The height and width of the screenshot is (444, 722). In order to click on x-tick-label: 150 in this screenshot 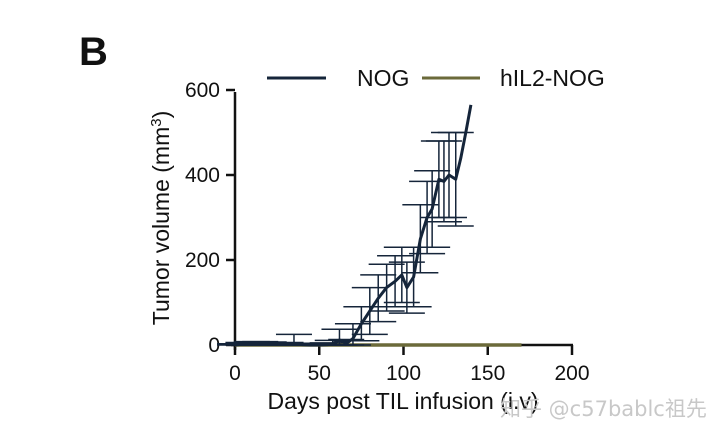, I will do `click(487, 373)`.